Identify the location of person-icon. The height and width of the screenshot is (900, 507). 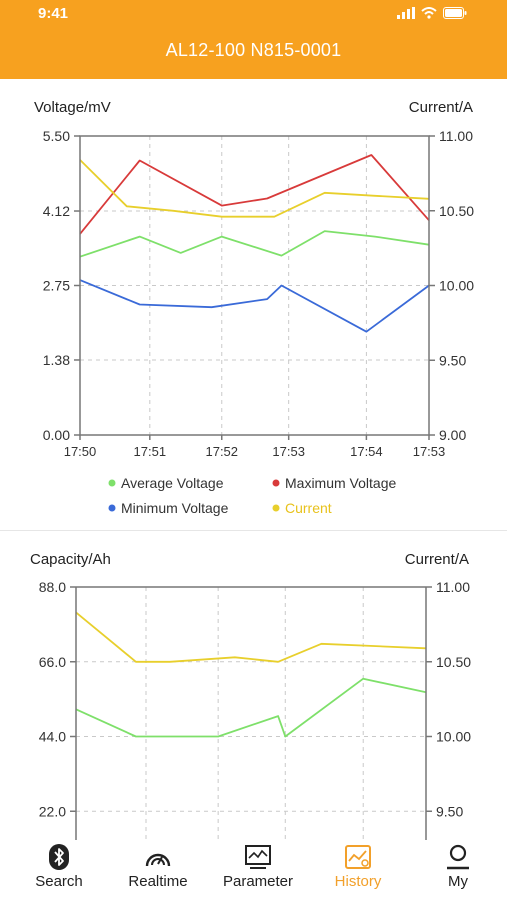
(458, 857).